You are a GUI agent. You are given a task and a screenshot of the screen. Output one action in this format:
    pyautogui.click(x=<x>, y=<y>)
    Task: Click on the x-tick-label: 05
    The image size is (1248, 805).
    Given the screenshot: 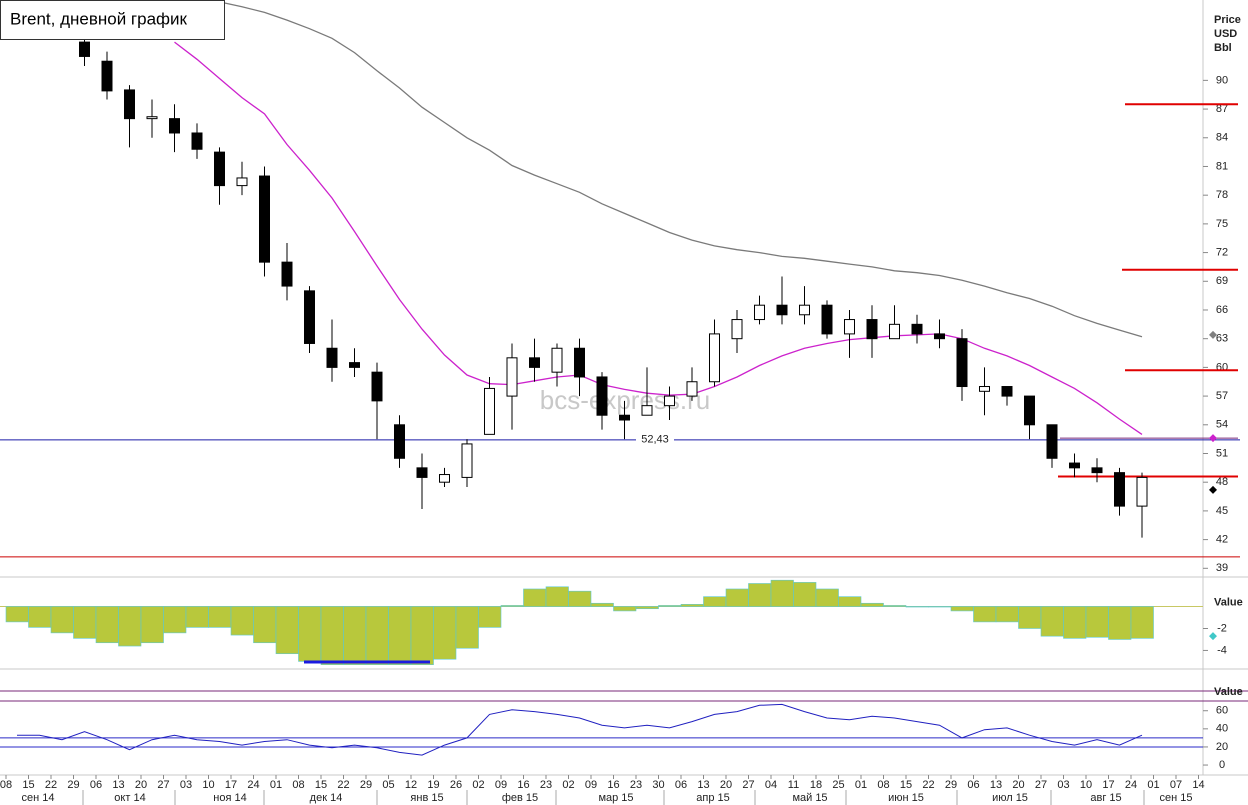 What is the action you would take?
    pyautogui.click(x=388, y=785)
    